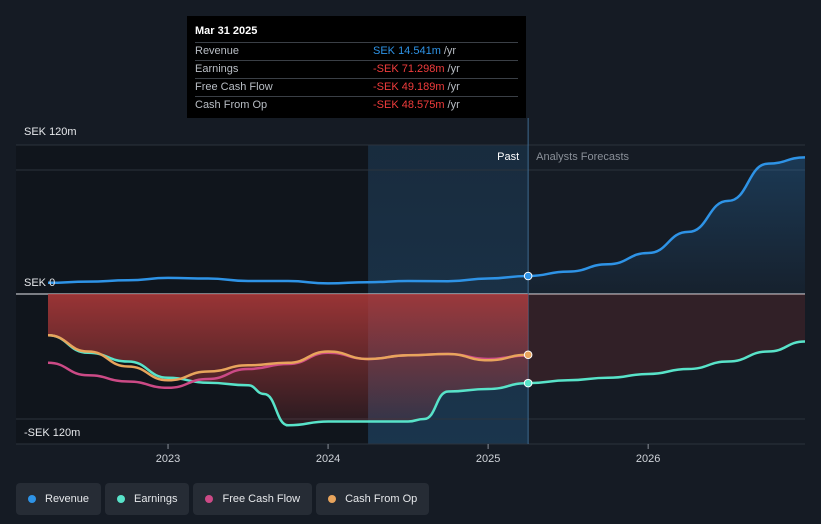  What do you see at coordinates (328, 459) in the screenshot?
I see `x-tick-label: 2024` at bounding box center [328, 459].